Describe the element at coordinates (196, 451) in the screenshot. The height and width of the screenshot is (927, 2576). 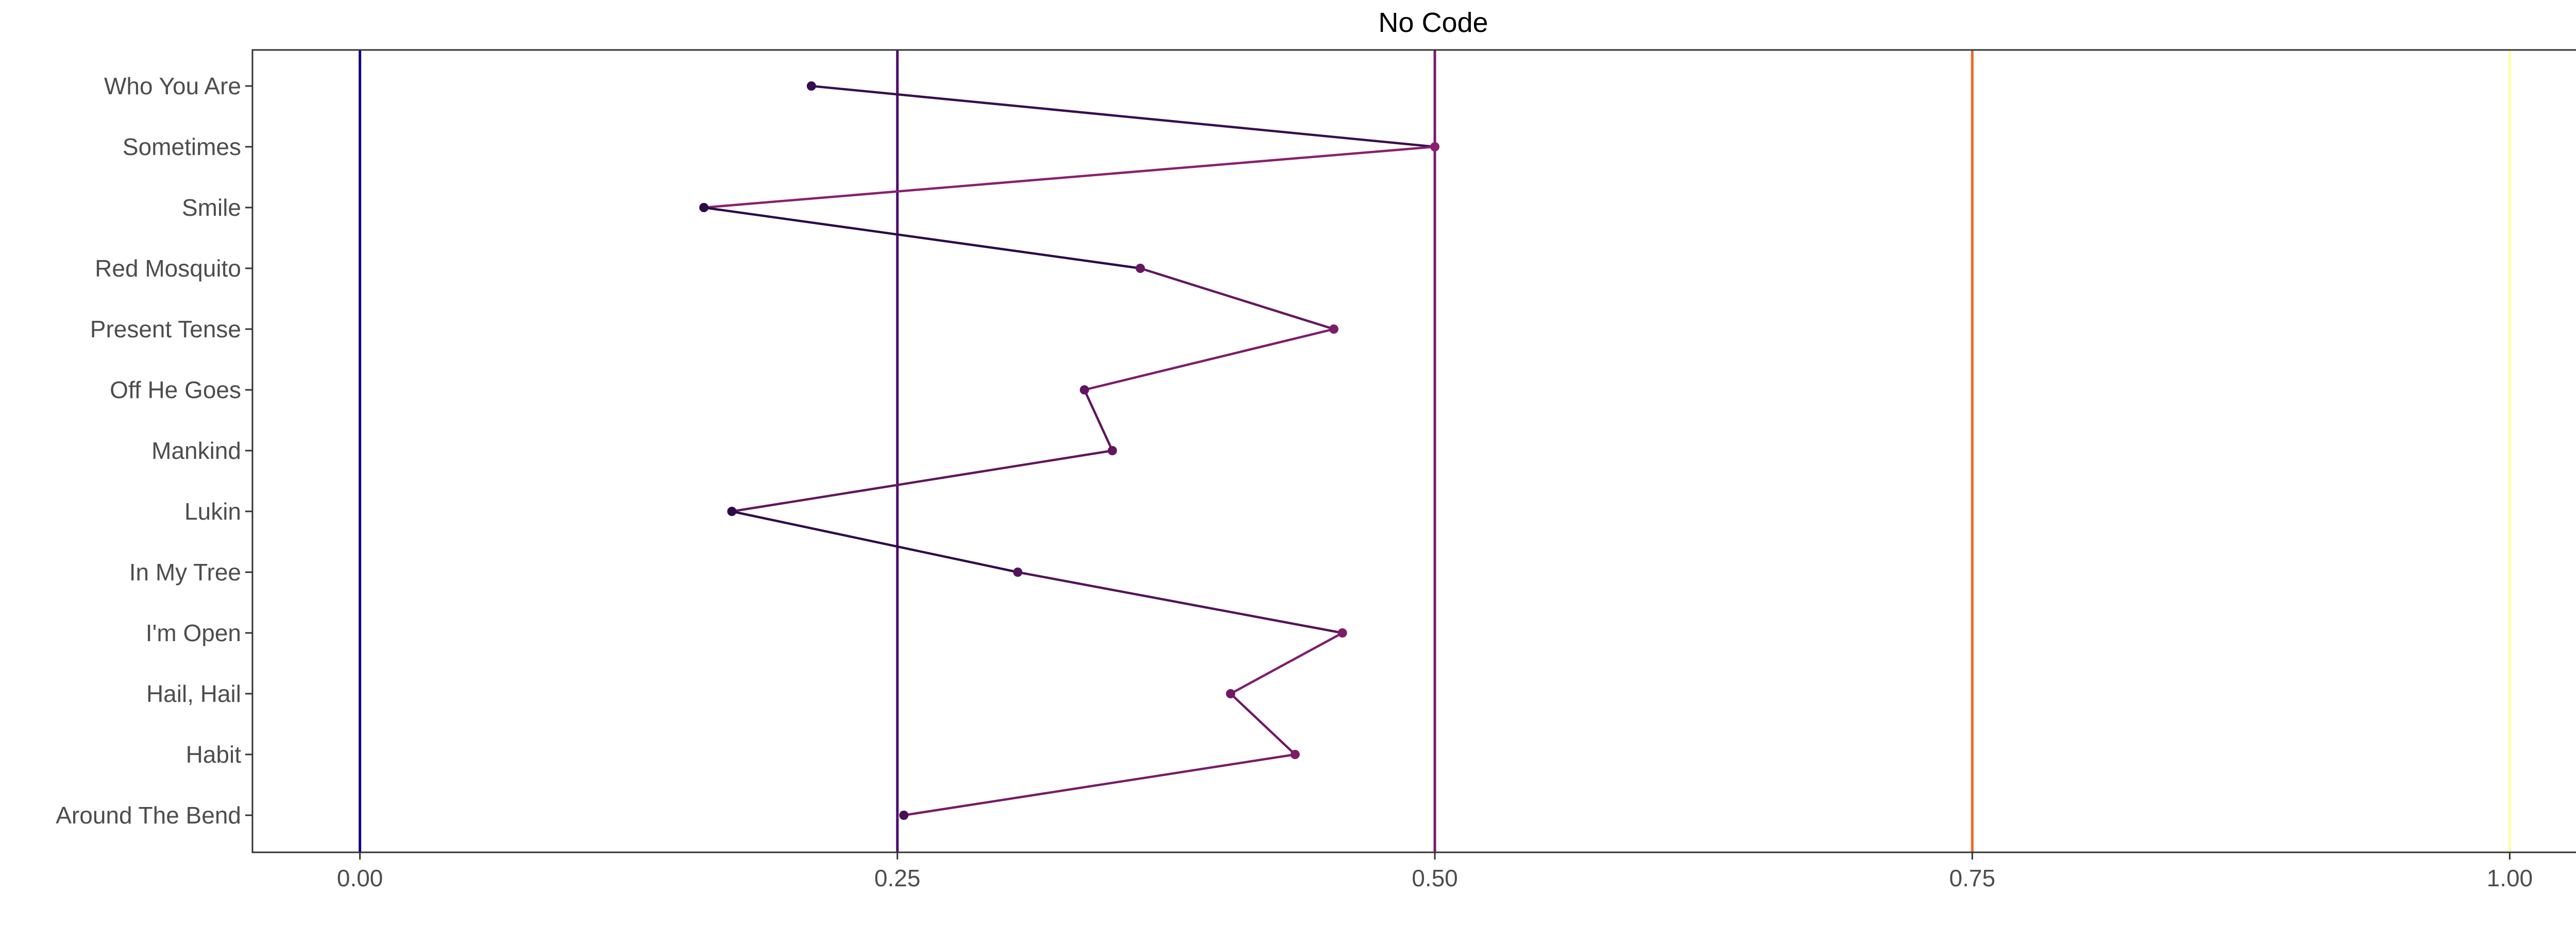
I see `y-tick-label-6: Mankind` at that location.